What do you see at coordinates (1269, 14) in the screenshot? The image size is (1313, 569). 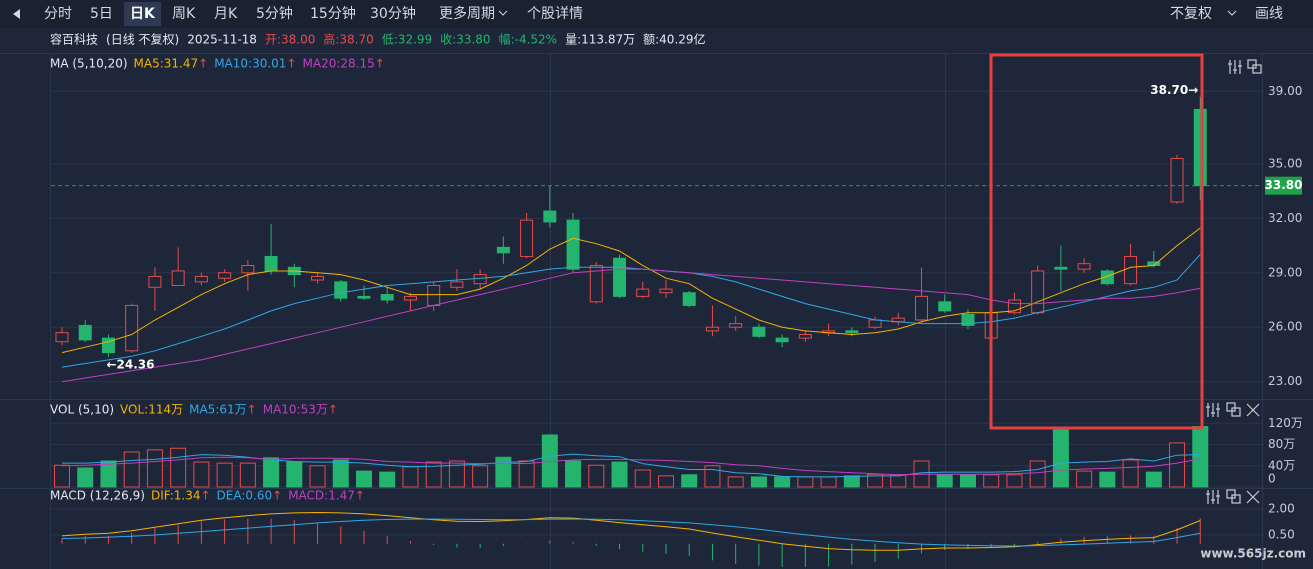 I see `toolbar-tab: 画线` at bounding box center [1269, 14].